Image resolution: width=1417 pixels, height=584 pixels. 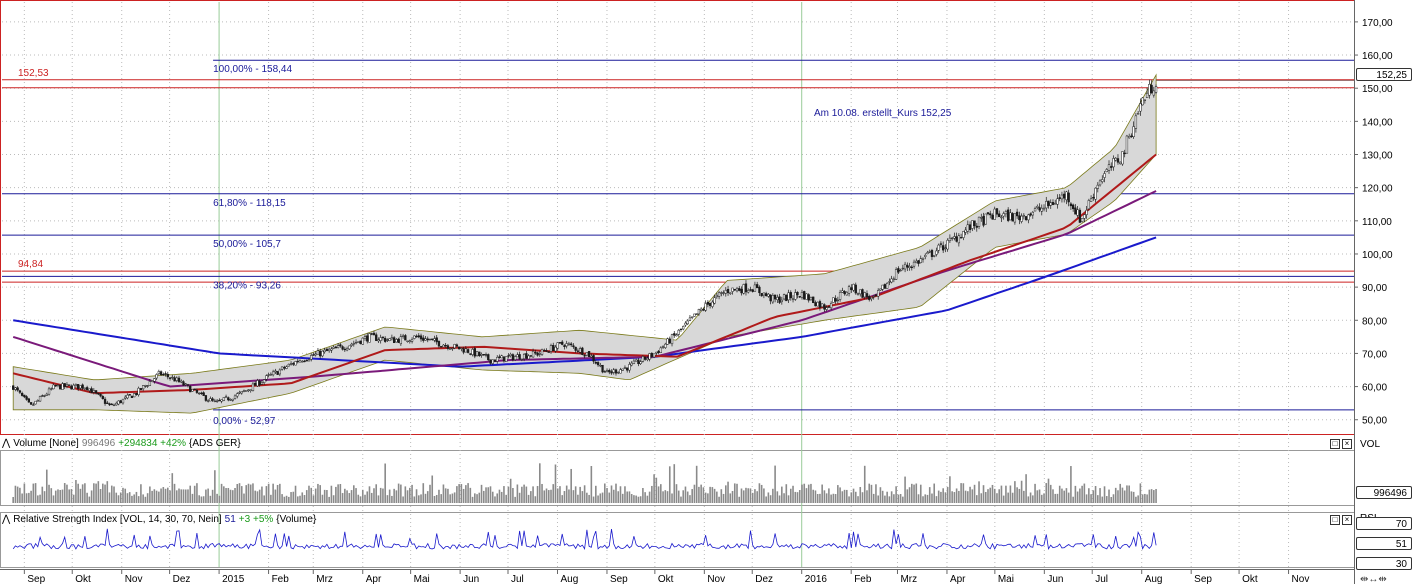 What do you see at coordinates (883, 113) in the screenshot?
I see `chart-annotation: Am 10.08. erstellt_Kurs 152,25` at bounding box center [883, 113].